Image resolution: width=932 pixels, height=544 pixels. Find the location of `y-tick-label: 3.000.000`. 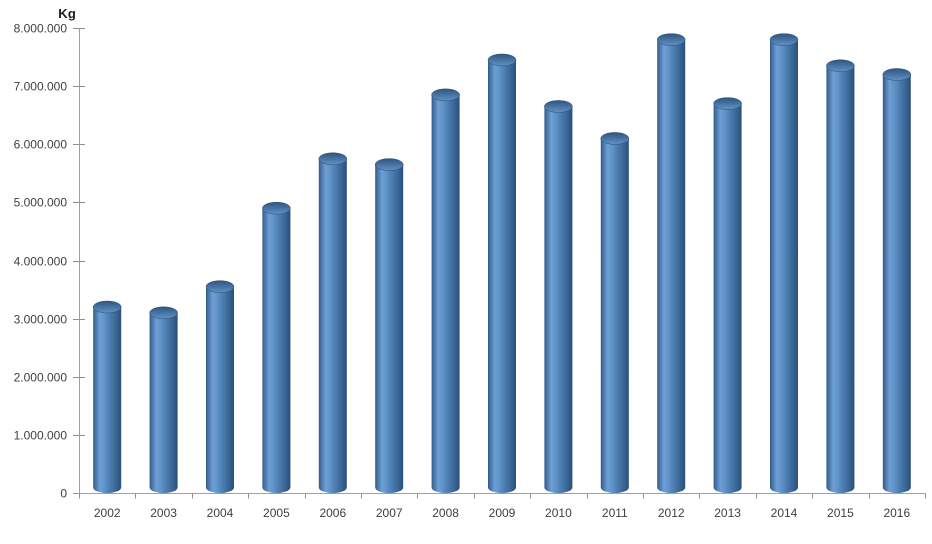

y-tick-label: 3.000.000 is located at coordinates (41, 320).